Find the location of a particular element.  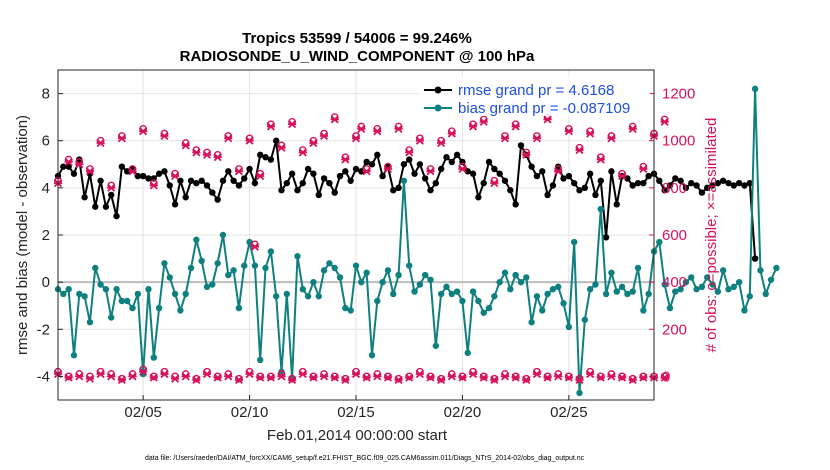

obs-assimilated-outlier-marker is located at coordinates (254, 246).